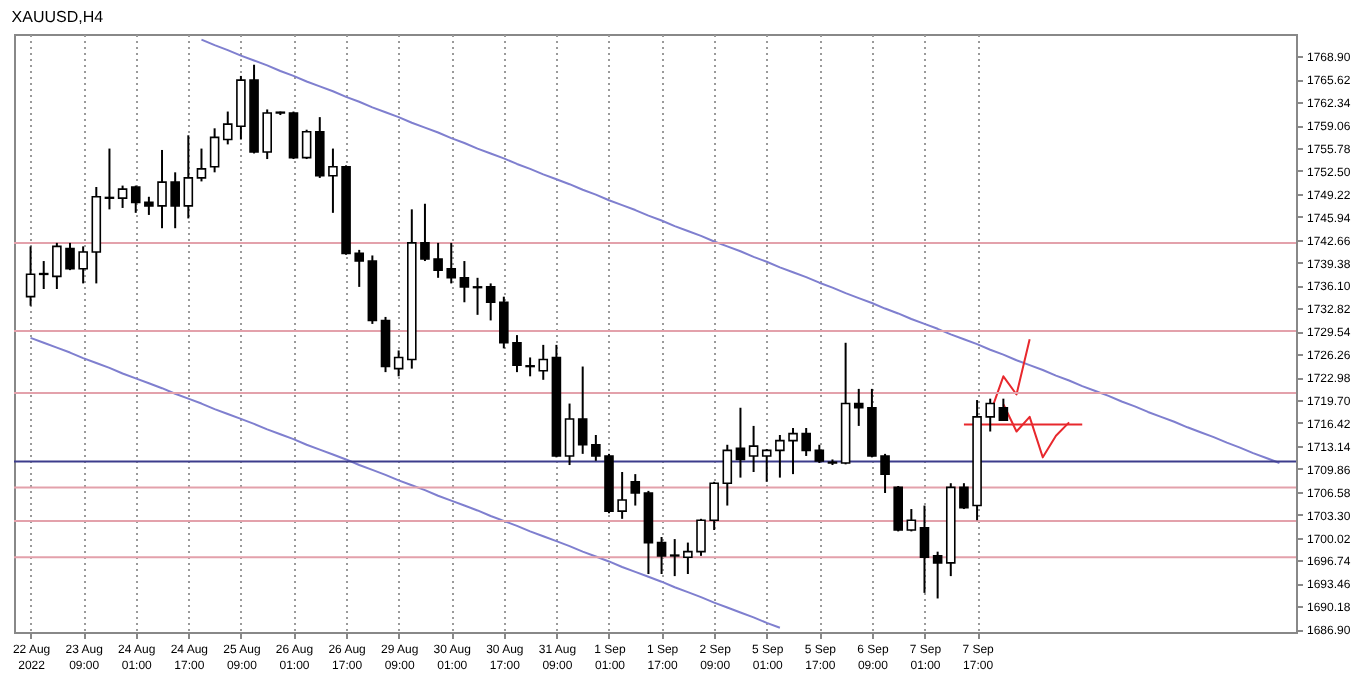  Describe the element at coordinates (58, 17) in the screenshot. I see `chart-title: XAUUSD,H4` at that location.